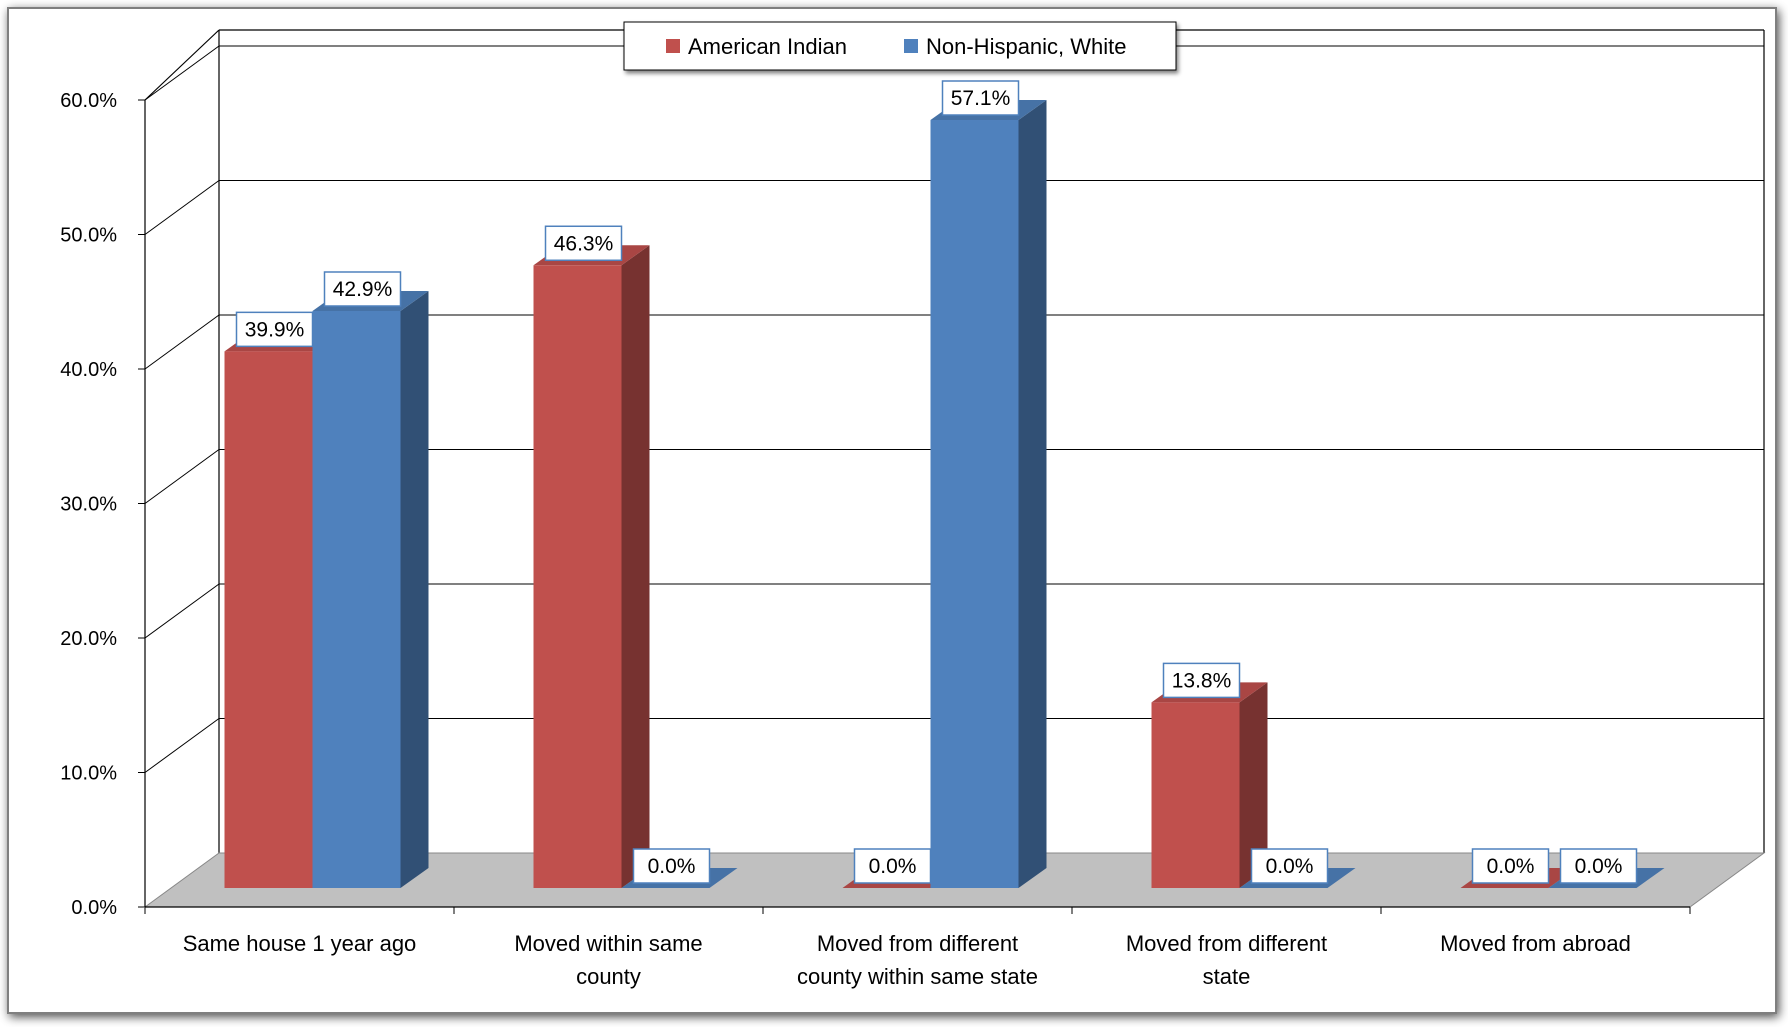  Describe the element at coordinates (88, 370) in the screenshot. I see `y-tick-label: 40.0%` at that location.